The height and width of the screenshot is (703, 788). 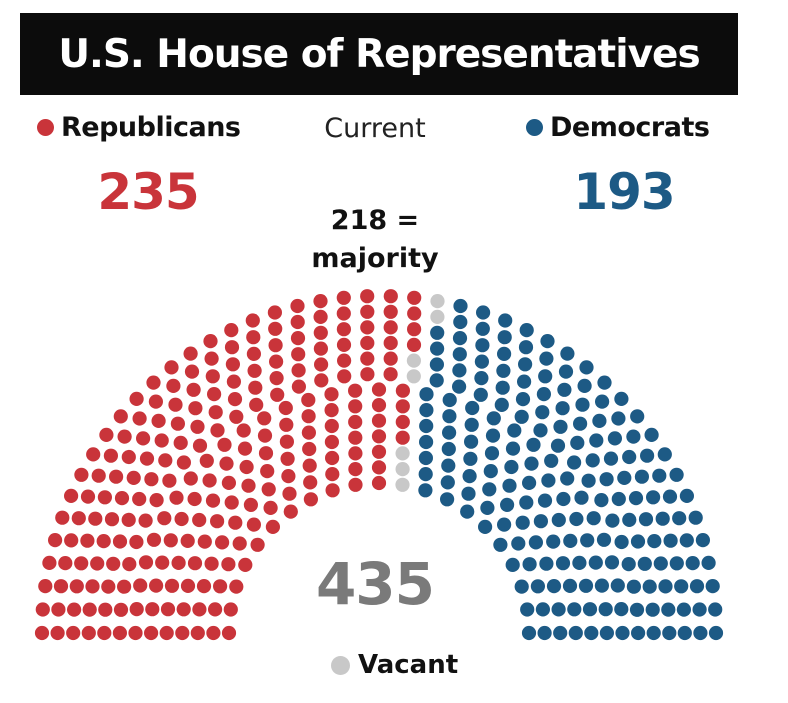 I want to click on vacant-legend-dot, so click(x=340, y=665).